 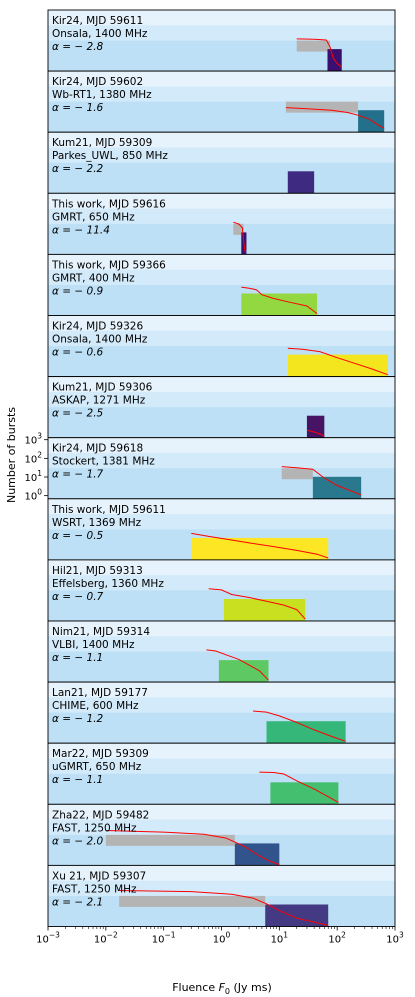 I want to click on x-tick-label: 10¹, so click(x=280, y=938).